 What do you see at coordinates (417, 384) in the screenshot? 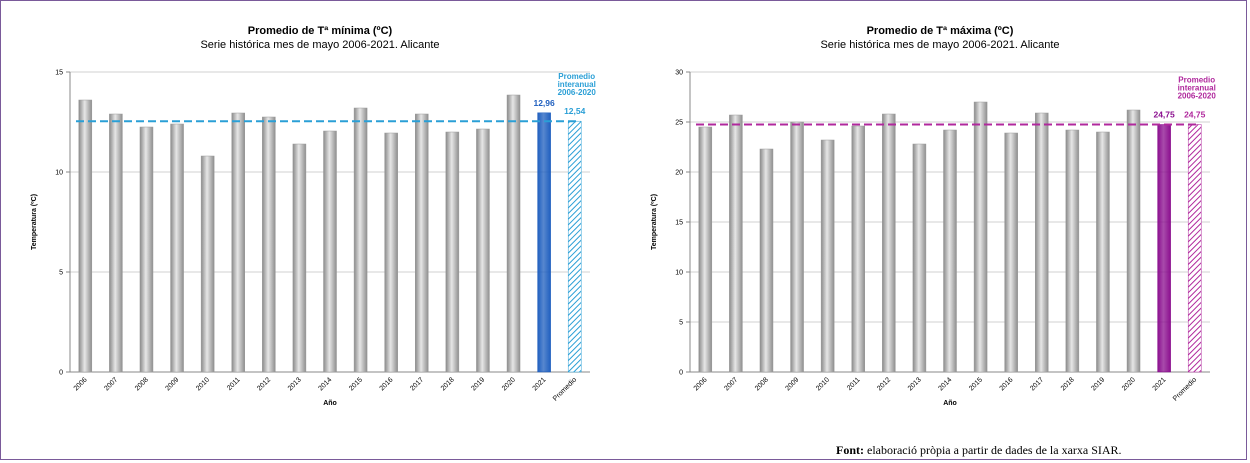
I see `x-tick-label: 2017` at bounding box center [417, 384].